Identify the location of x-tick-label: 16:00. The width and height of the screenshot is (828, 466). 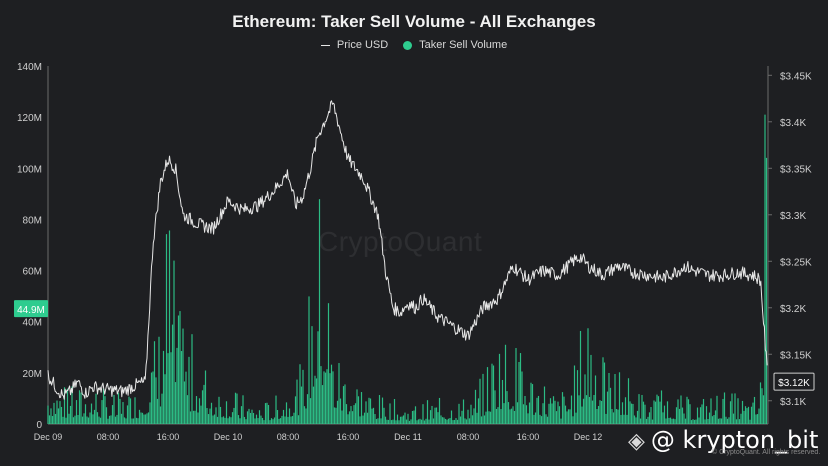
(528, 437).